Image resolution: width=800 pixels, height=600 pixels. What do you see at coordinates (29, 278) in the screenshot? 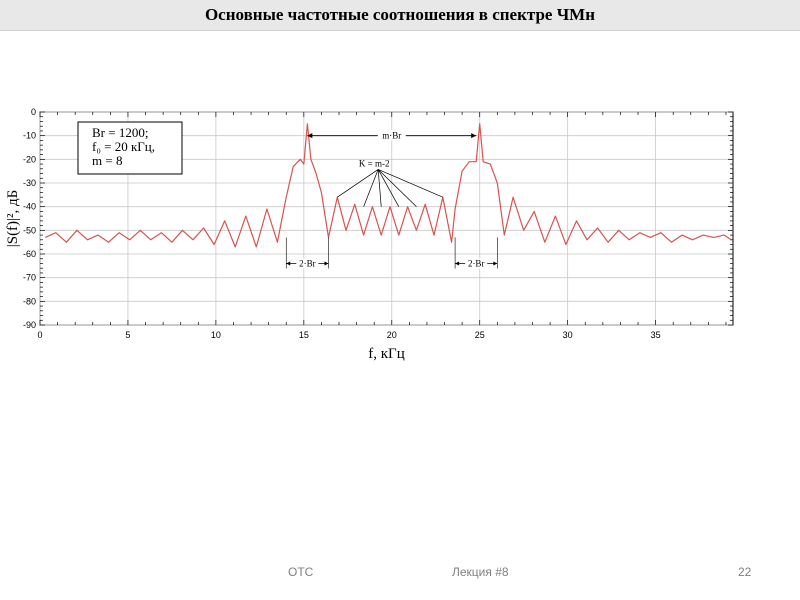
I see `y-tick-label: -70` at bounding box center [29, 278].